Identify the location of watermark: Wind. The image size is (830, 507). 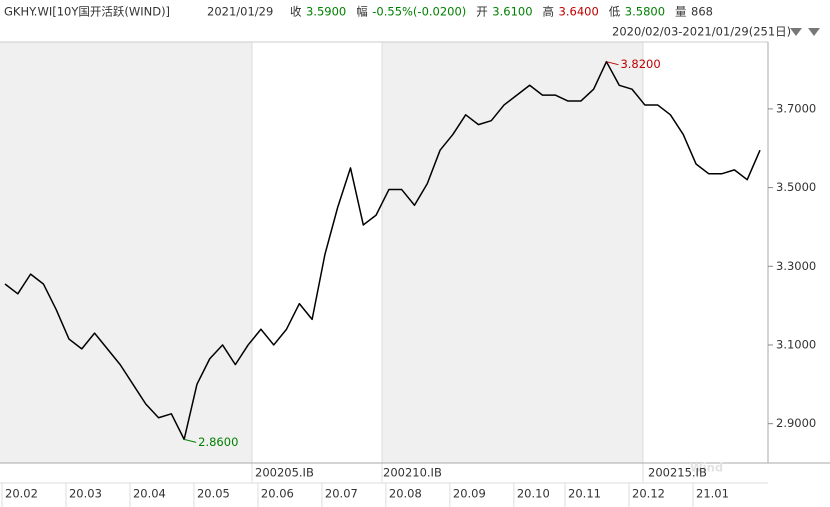
(706, 468).